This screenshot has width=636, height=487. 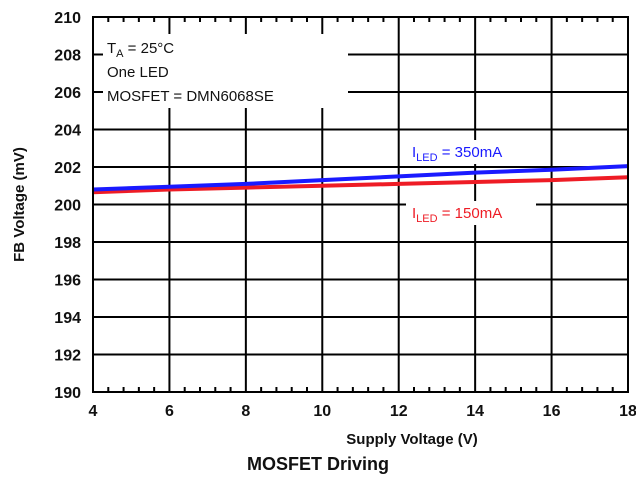 What do you see at coordinates (322, 411) in the screenshot?
I see `x-tick-label: 10` at bounding box center [322, 411].